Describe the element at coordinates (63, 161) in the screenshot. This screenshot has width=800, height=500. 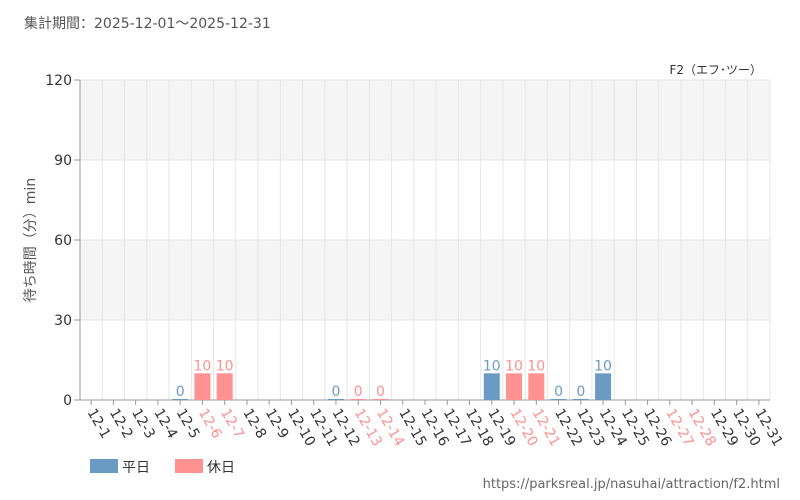
I see `y-tick-label: 90` at that location.